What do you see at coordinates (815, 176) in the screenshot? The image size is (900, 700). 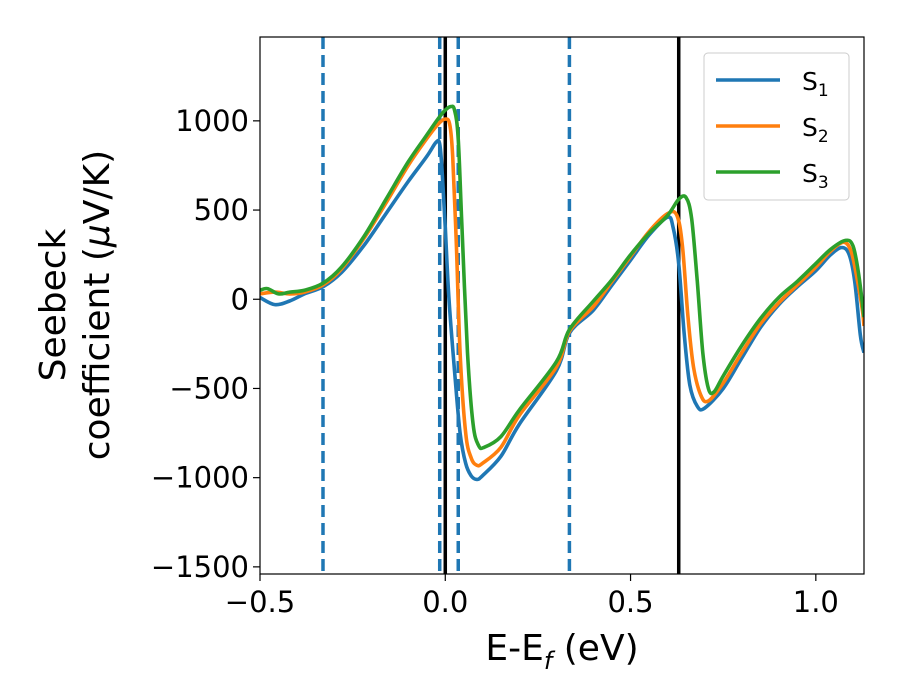 I see `legend-label-s3: S3` at bounding box center [815, 176].